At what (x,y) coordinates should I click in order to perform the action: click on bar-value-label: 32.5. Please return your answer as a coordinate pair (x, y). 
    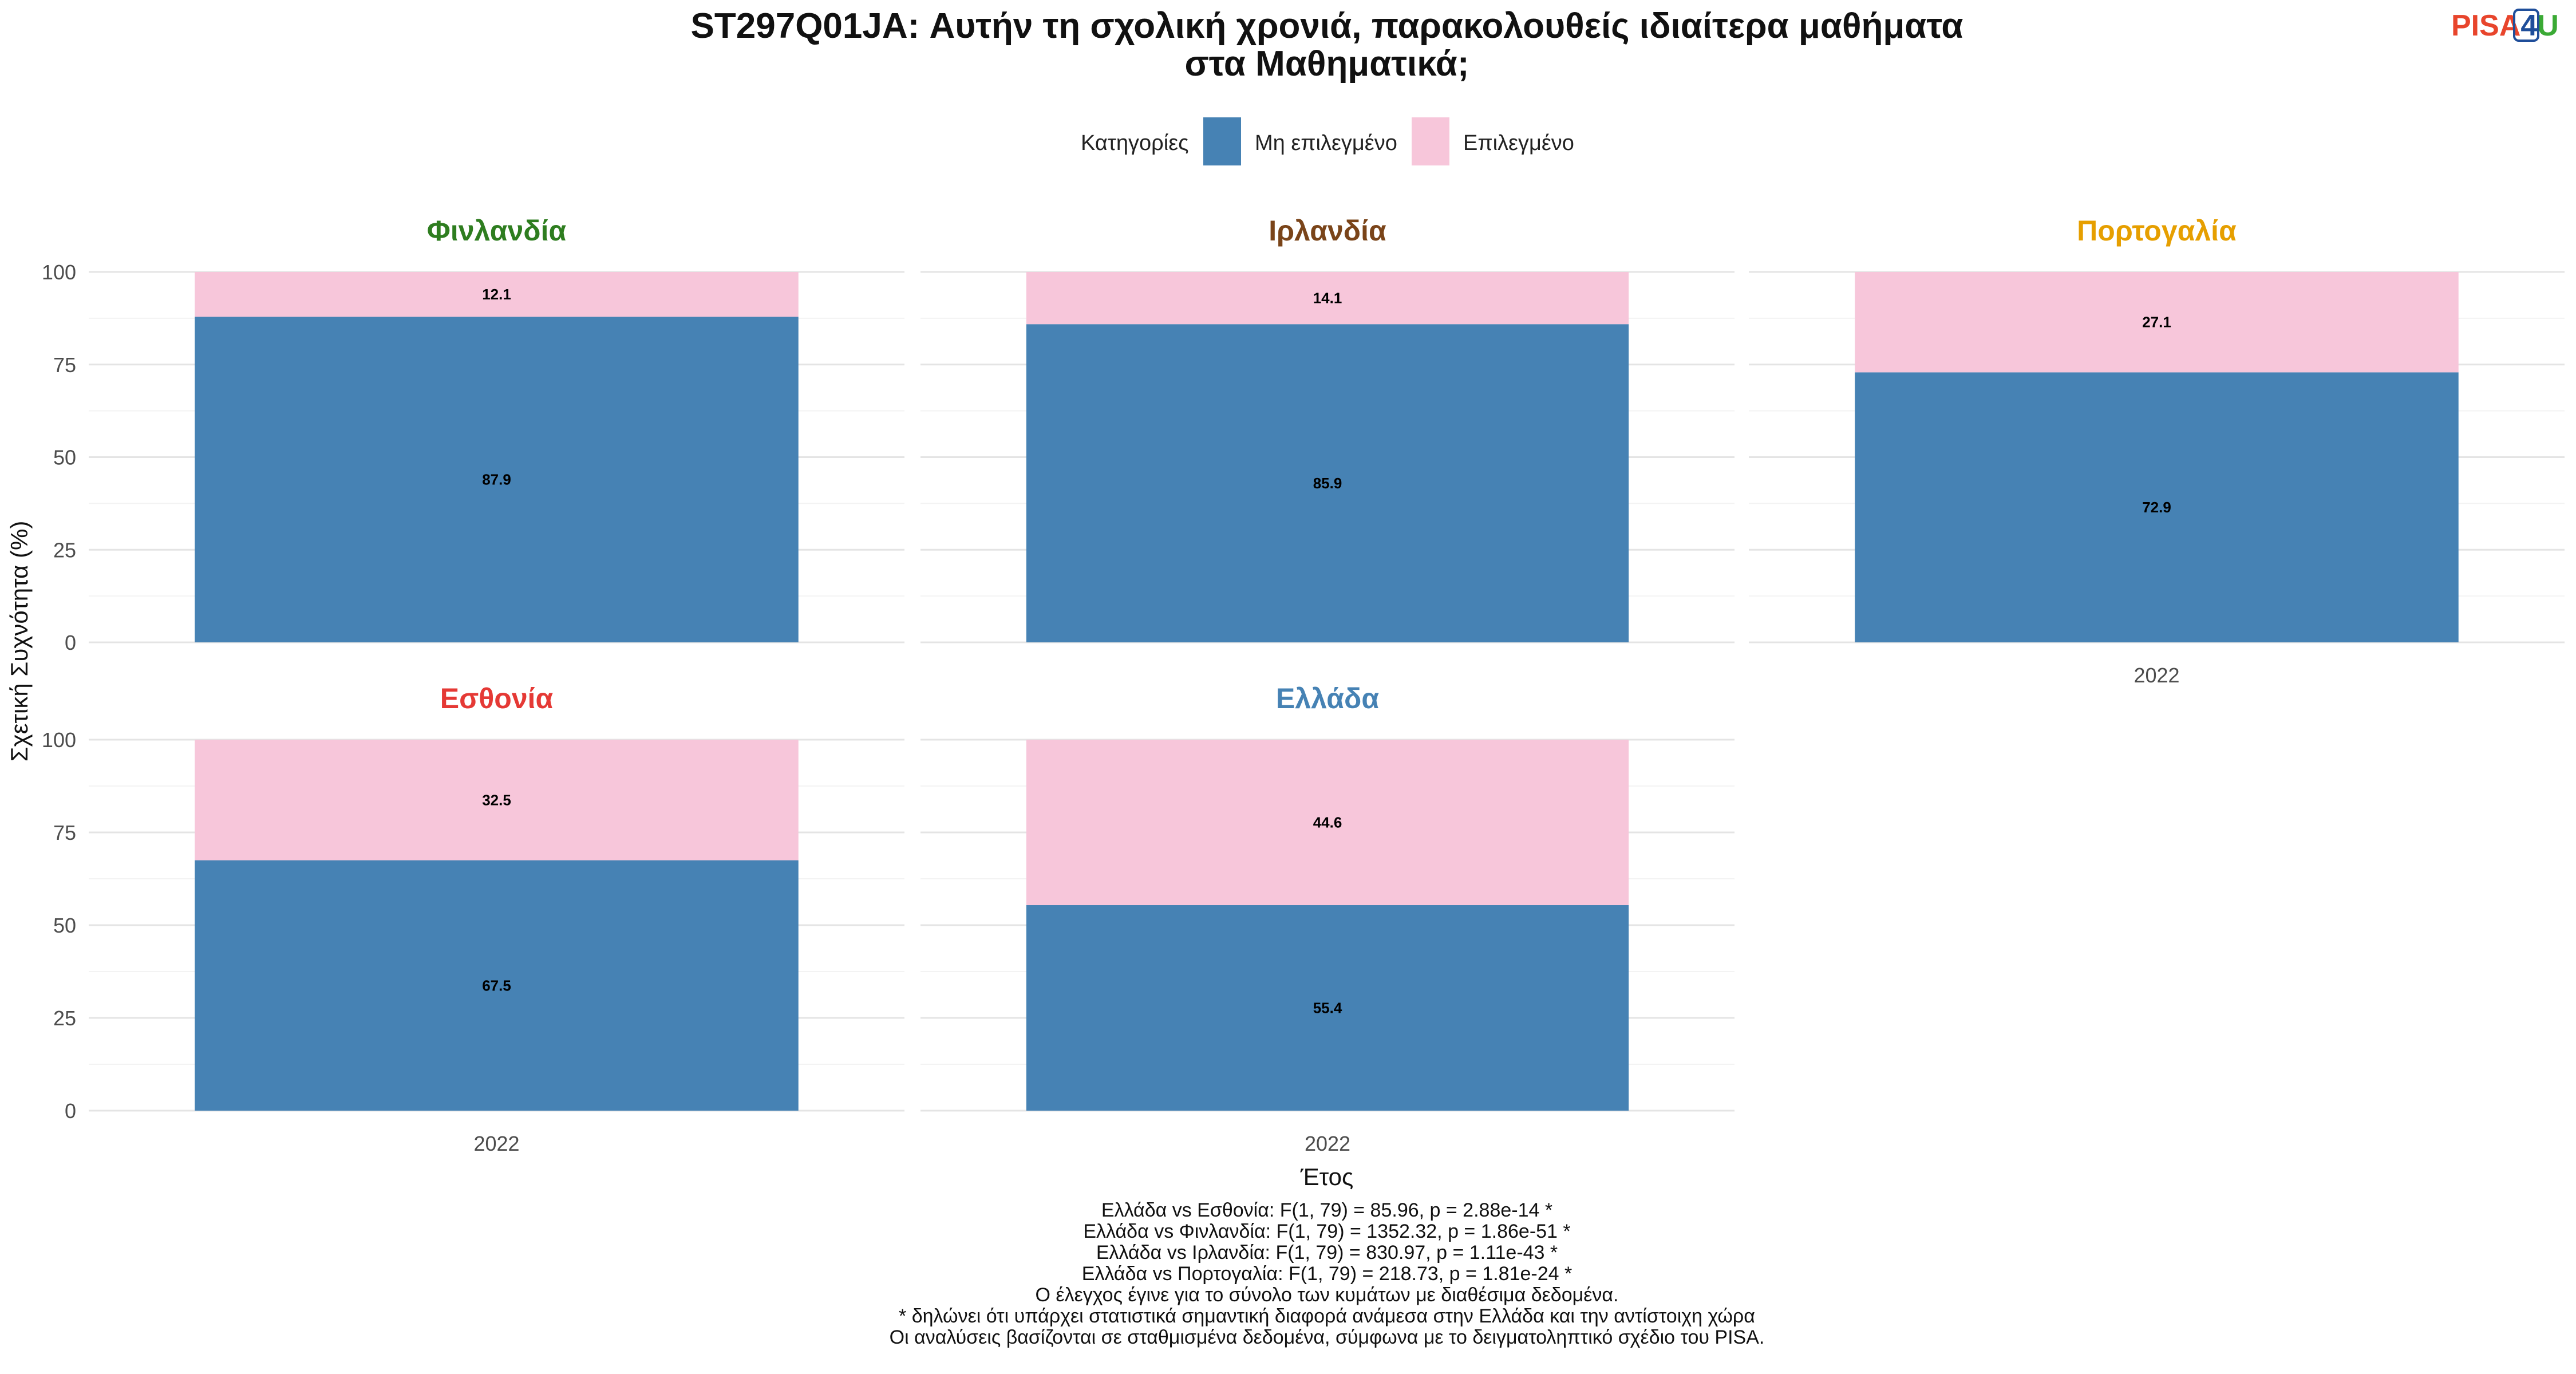
    Looking at the image, I should click on (496, 799).